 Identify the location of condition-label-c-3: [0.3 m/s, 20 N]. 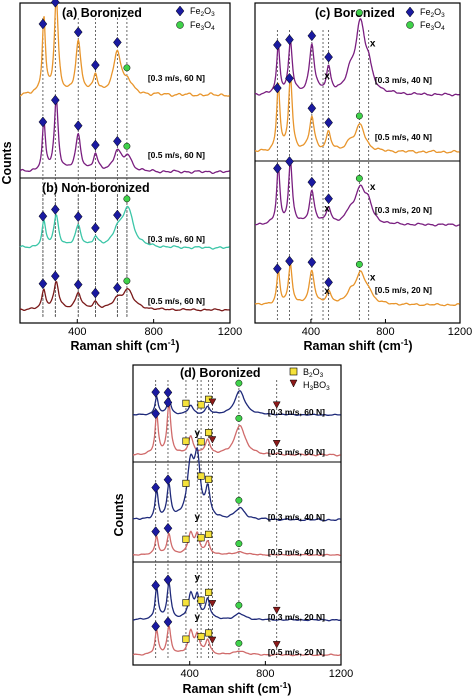
(403, 210).